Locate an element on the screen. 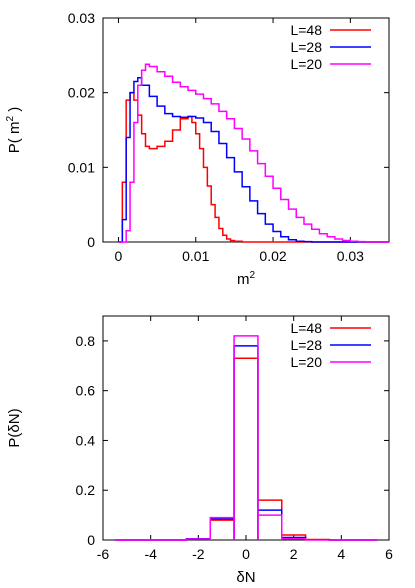 Image resolution: width=415 pixels, height=588 pixels. bottom-chart-x-tick-label: -6 is located at coordinates (103, 554).